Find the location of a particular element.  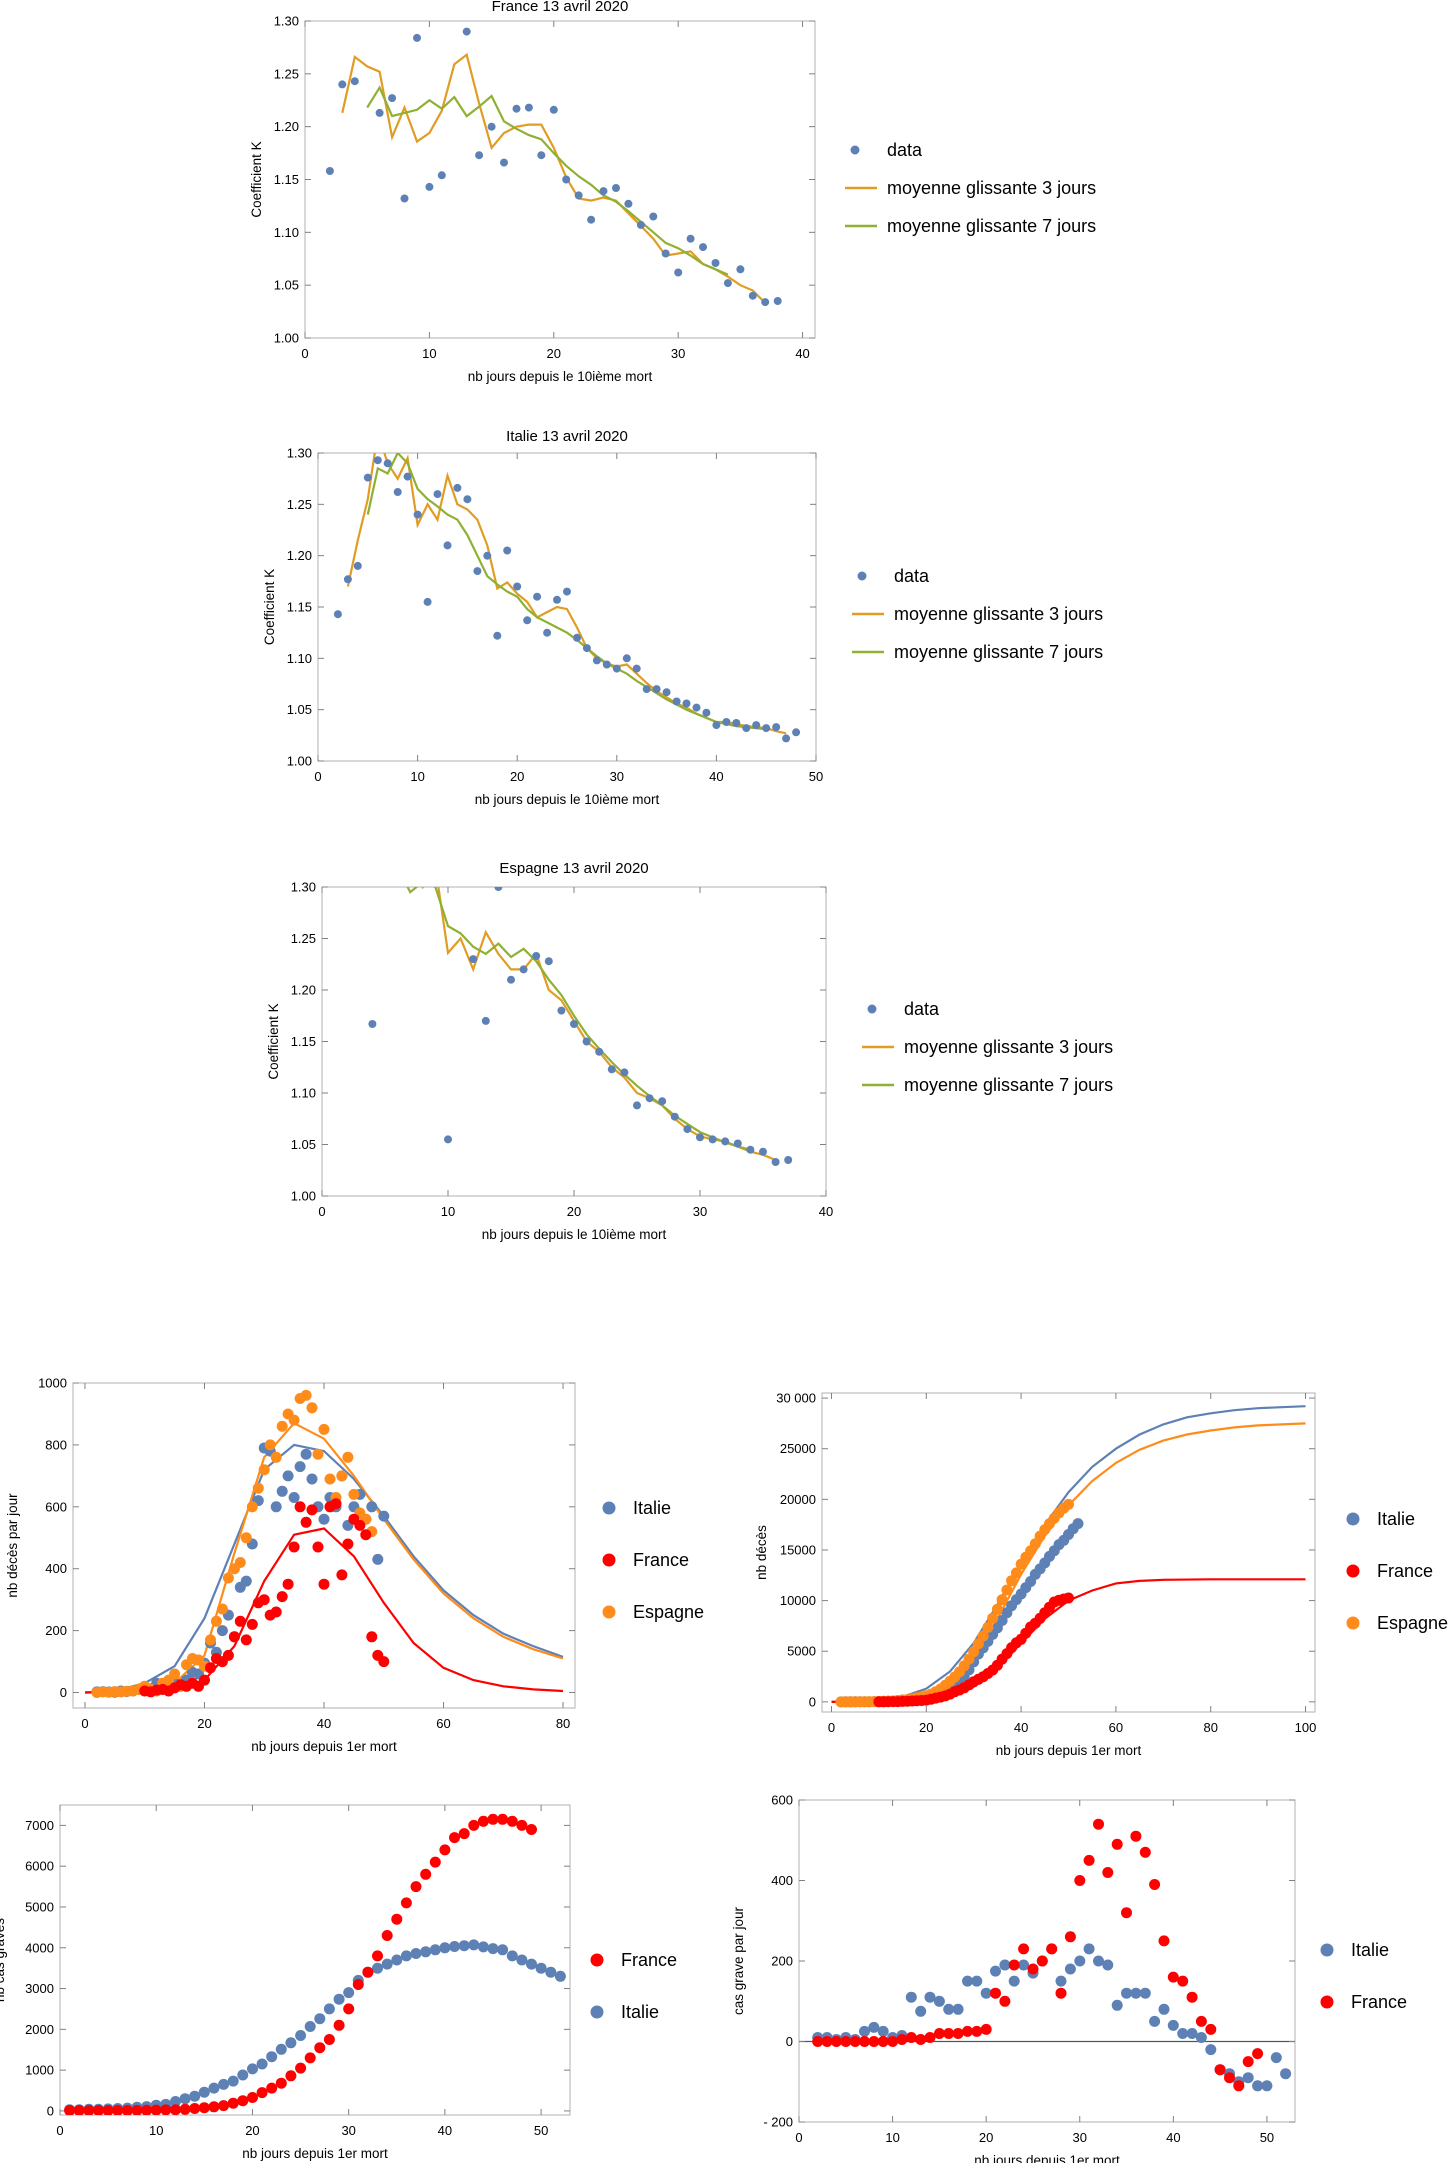

legend: France Italie is located at coordinates (633, 1986).